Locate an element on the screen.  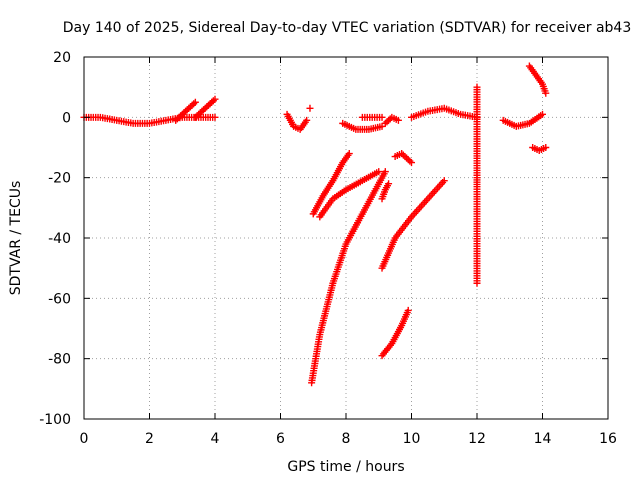
series-arc-7-9.2h-deep is located at coordinates (348, 277).